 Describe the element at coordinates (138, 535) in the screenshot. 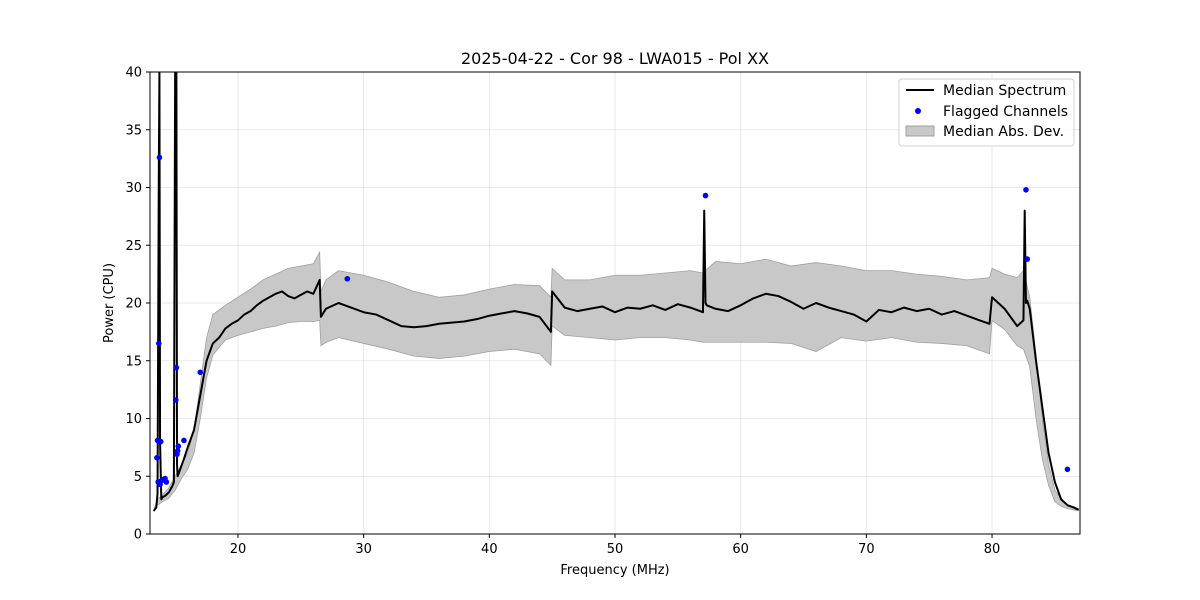

I see `y-tick-label: 0` at that location.